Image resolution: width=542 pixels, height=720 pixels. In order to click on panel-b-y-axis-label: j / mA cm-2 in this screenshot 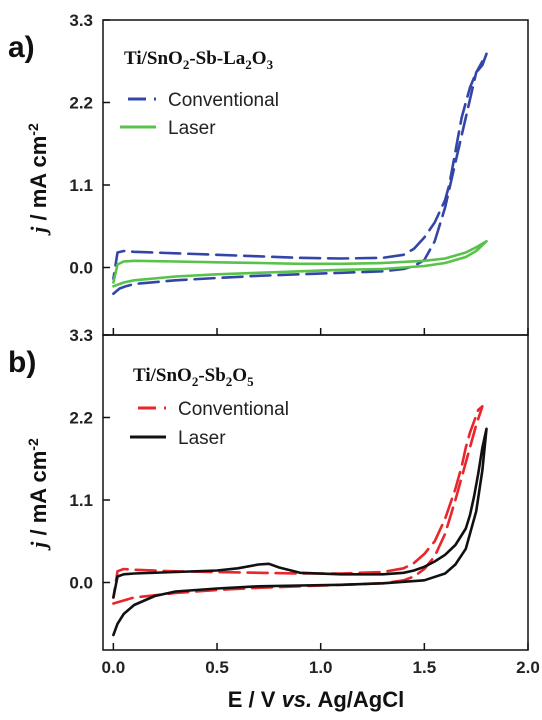, I will do `click(38, 494)`.